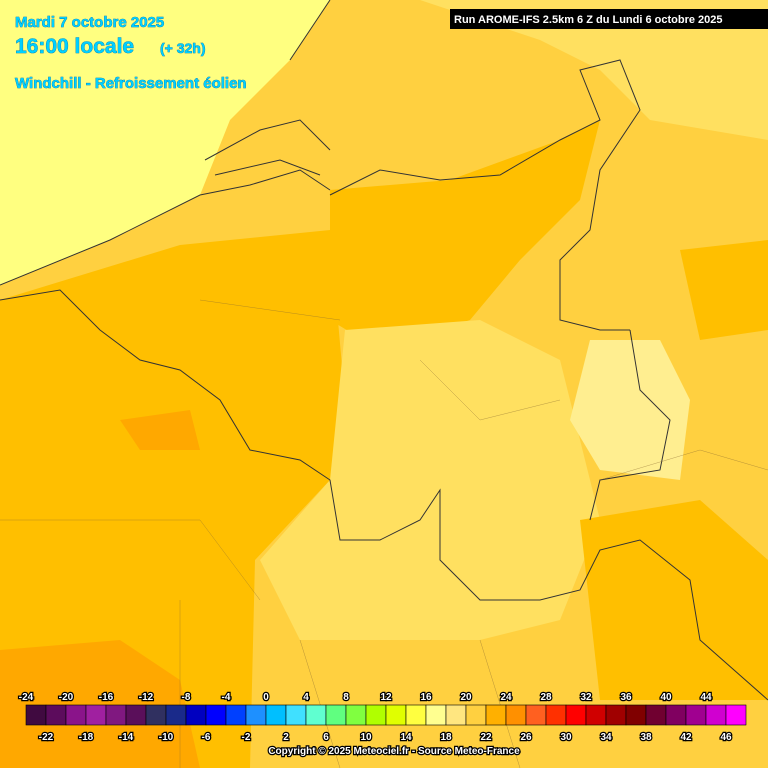 The width and height of the screenshot is (768, 768). I want to click on legend-label: 38, so click(646, 737).